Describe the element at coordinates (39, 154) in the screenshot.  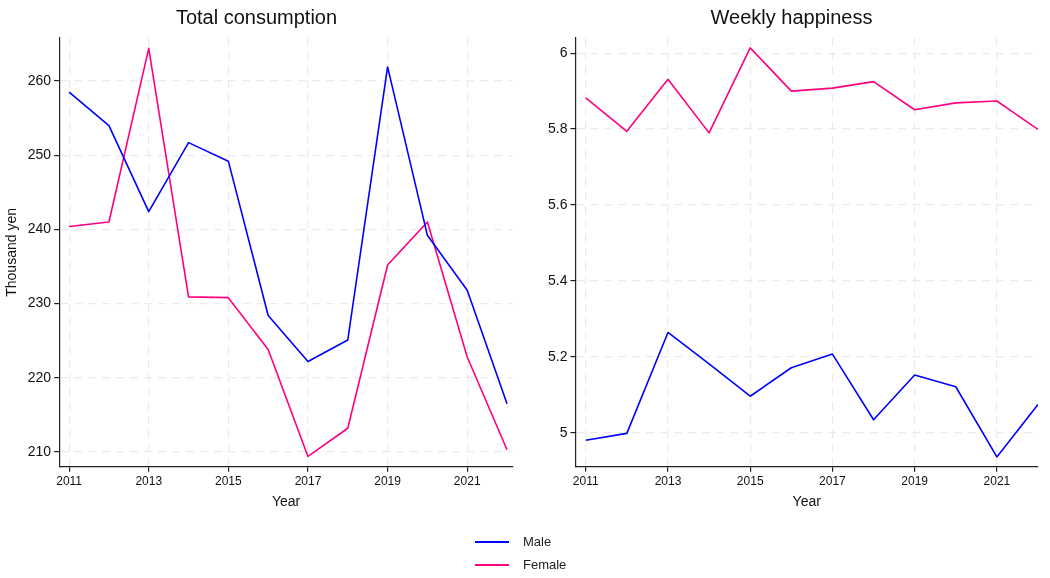
I see `y-tick-label: 250` at that location.